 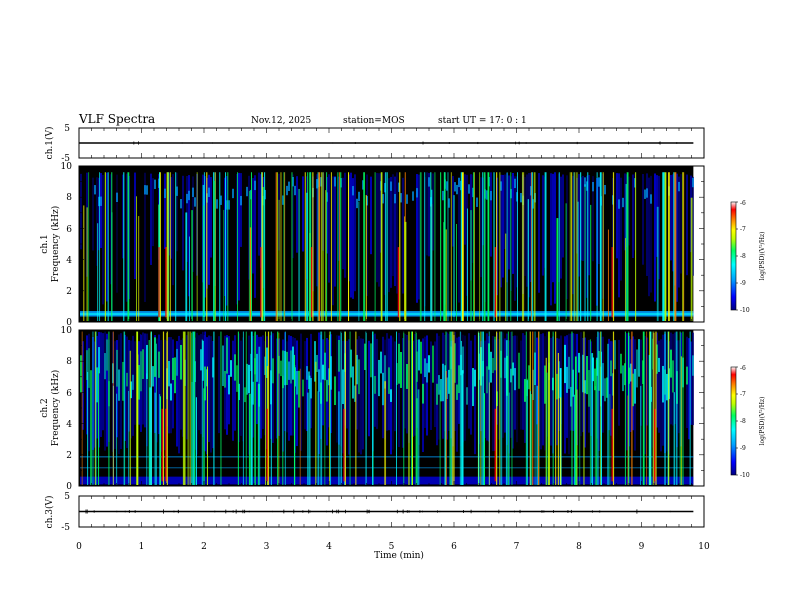 What do you see at coordinates (743, 394) in the screenshot?
I see `ch2-cbar-tick-7: -7` at bounding box center [743, 394].